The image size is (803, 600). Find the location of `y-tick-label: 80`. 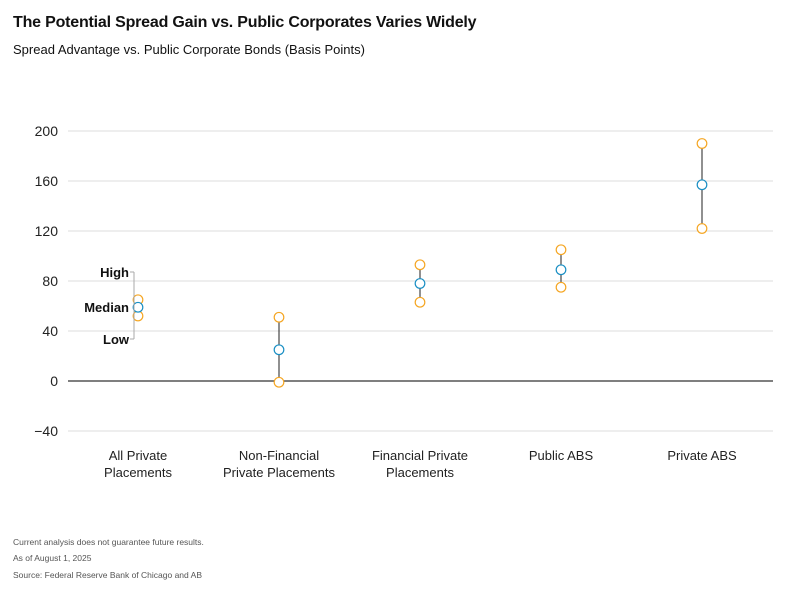

y-tick-label: 80 is located at coordinates (50, 281).